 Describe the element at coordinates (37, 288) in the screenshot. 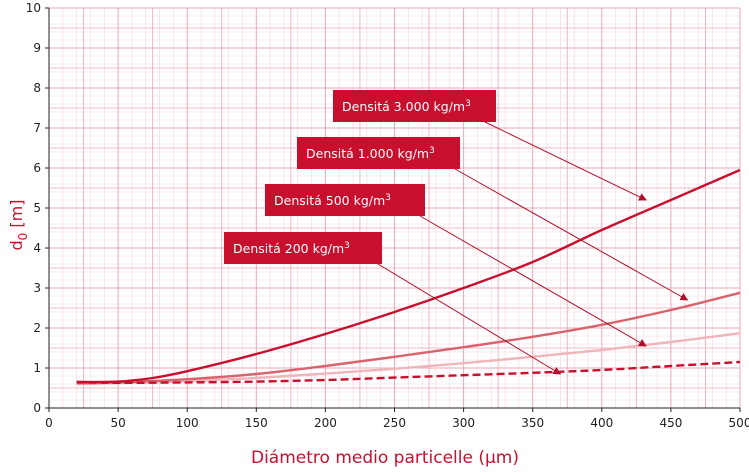

I see `y-tick-label: 3` at that location.